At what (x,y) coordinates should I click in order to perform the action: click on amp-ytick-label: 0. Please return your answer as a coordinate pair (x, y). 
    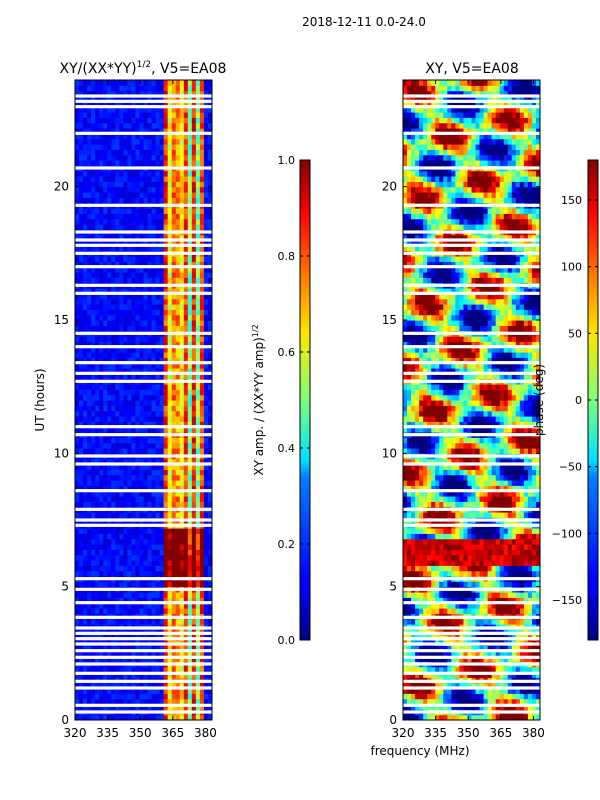
    Looking at the image, I should click on (65, 720).